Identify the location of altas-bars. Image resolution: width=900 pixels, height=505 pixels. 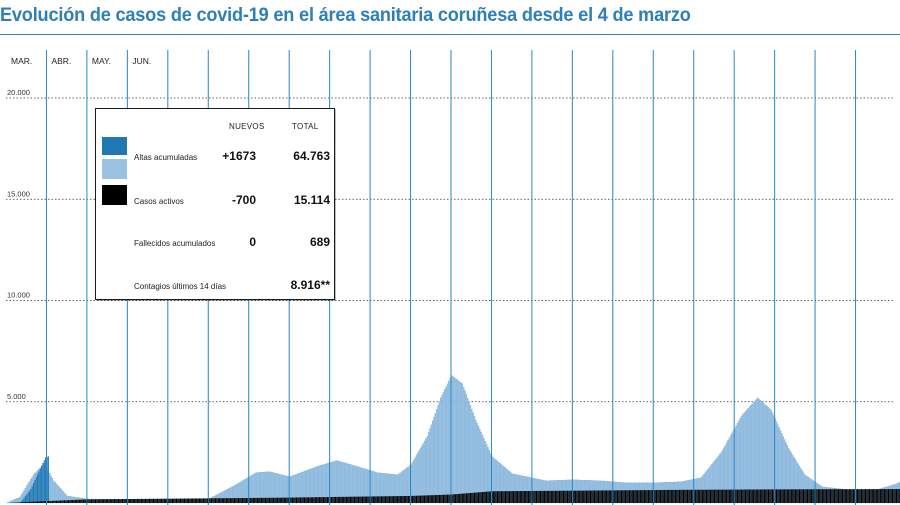
(34, 479).